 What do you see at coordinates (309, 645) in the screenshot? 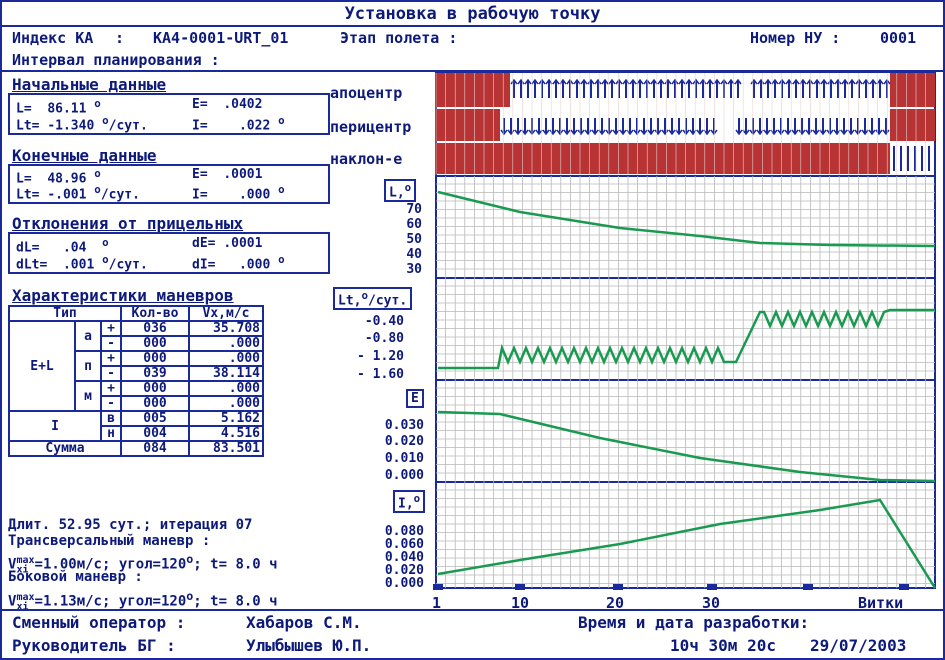
I see `head-name: Улыбышев Ю.П.` at bounding box center [309, 645].